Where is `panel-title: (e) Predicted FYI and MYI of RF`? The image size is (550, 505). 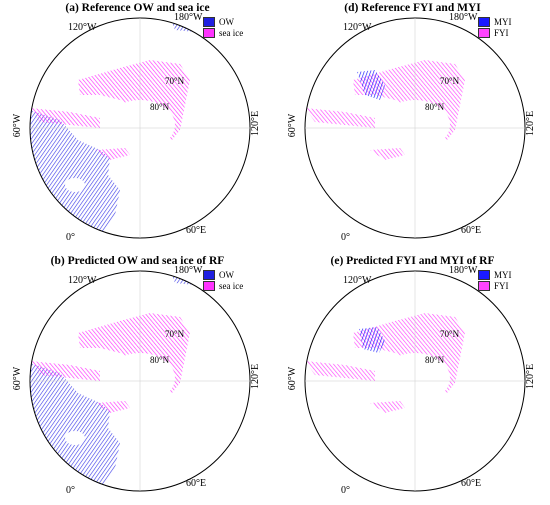
panel-title: (e) Predicted FYI and MYI of RF is located at coordinates (412, 261).